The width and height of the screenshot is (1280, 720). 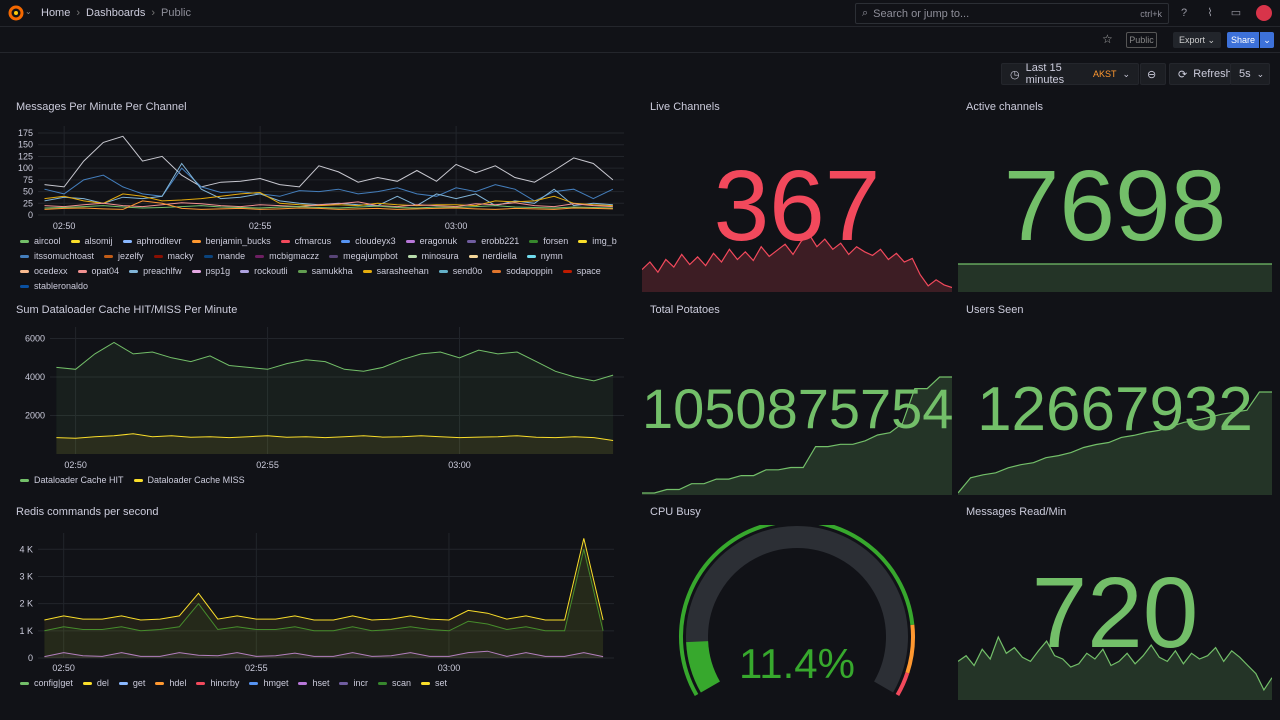 What do you see at coordinates (1236, 13) in the screenshot?
I see `monitor-icon: ▭` at bounding box center [1236, 13].